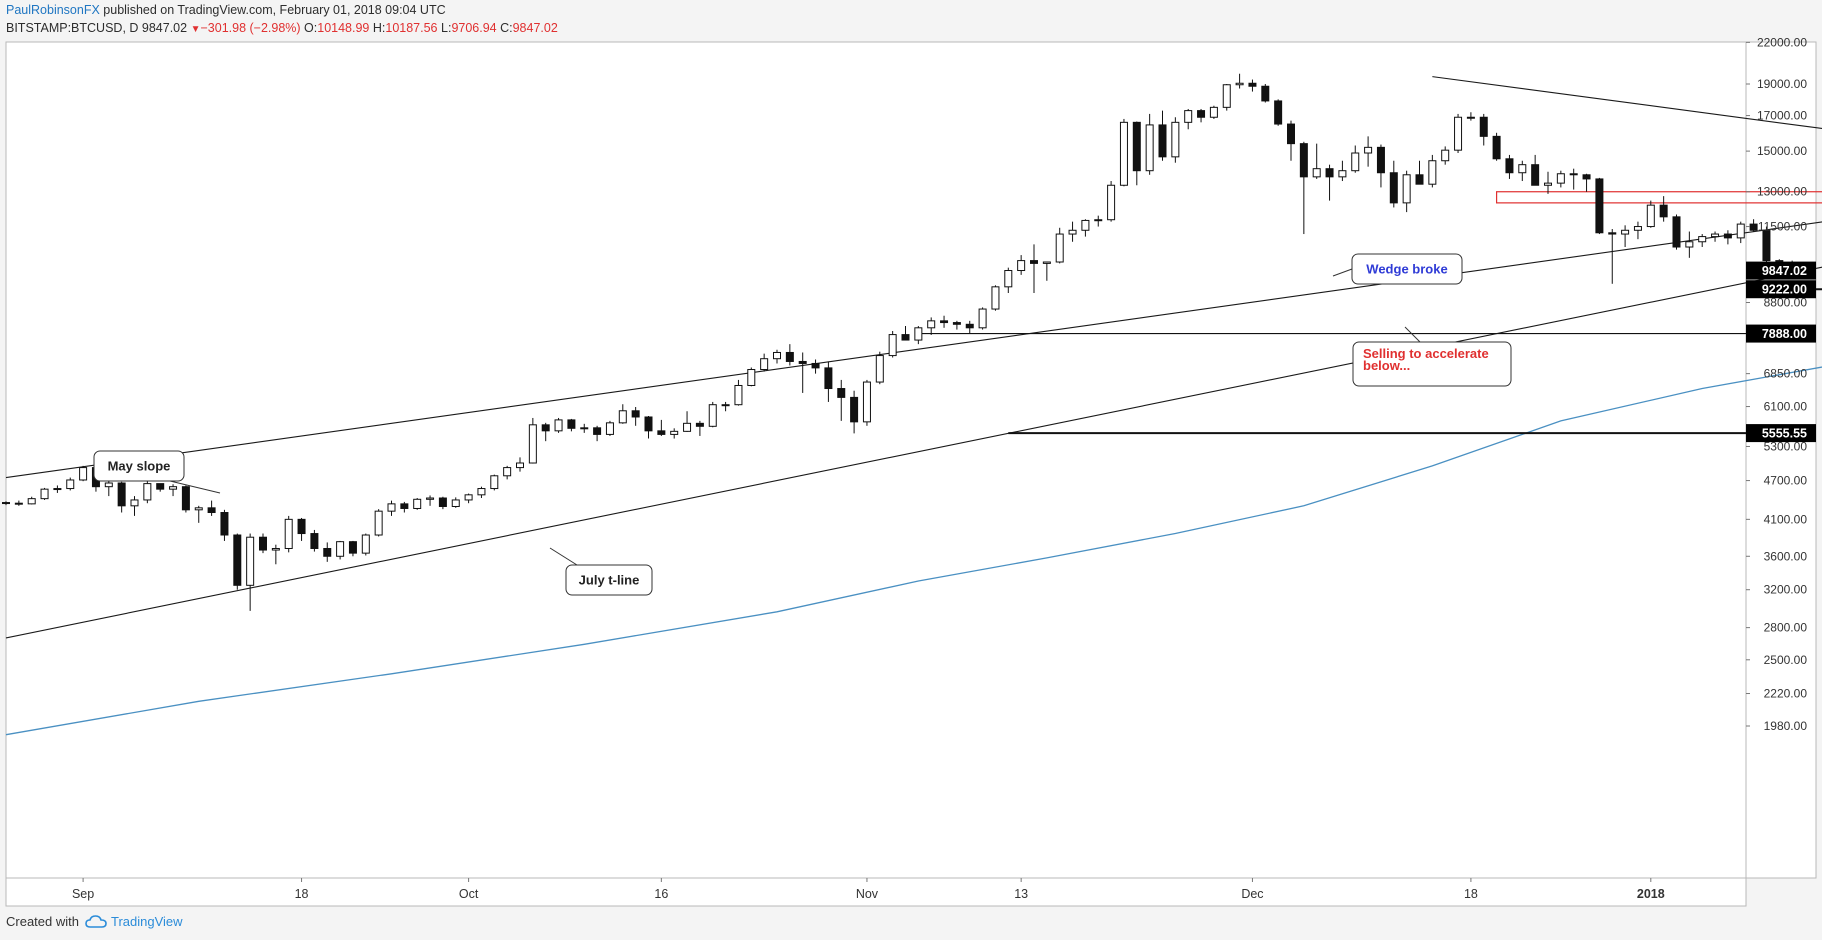 The width and height of the screenshot is (1822, 940). What do you see at coordinates (53, 10) in the screenshot?
I see `author-link: PaulRobinsonFX` at bounding box center [53, 10].